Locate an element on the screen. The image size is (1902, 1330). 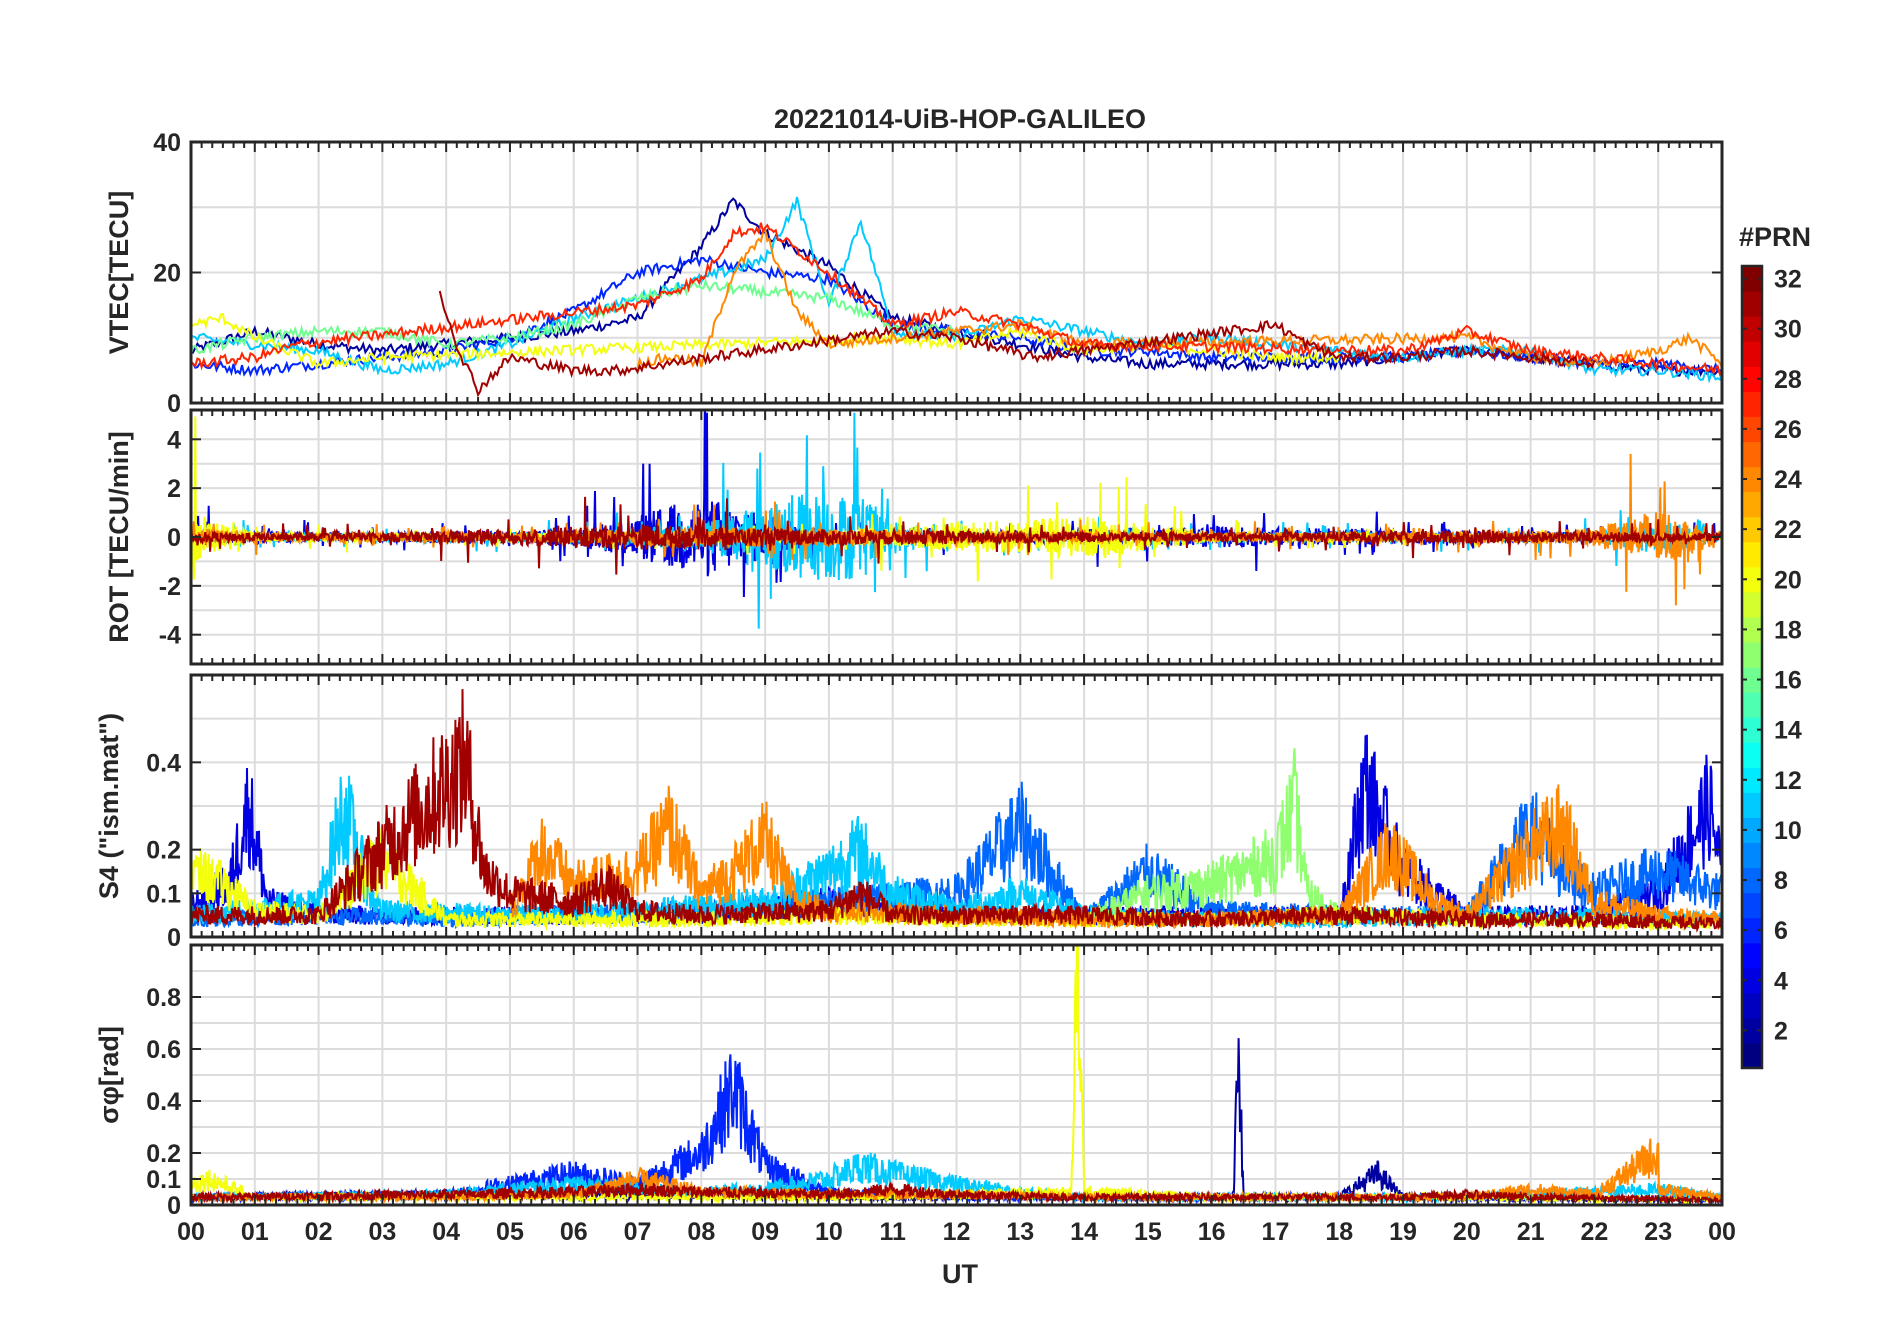
x-tick-label: 15 is located at coordinates (1148, 1232).